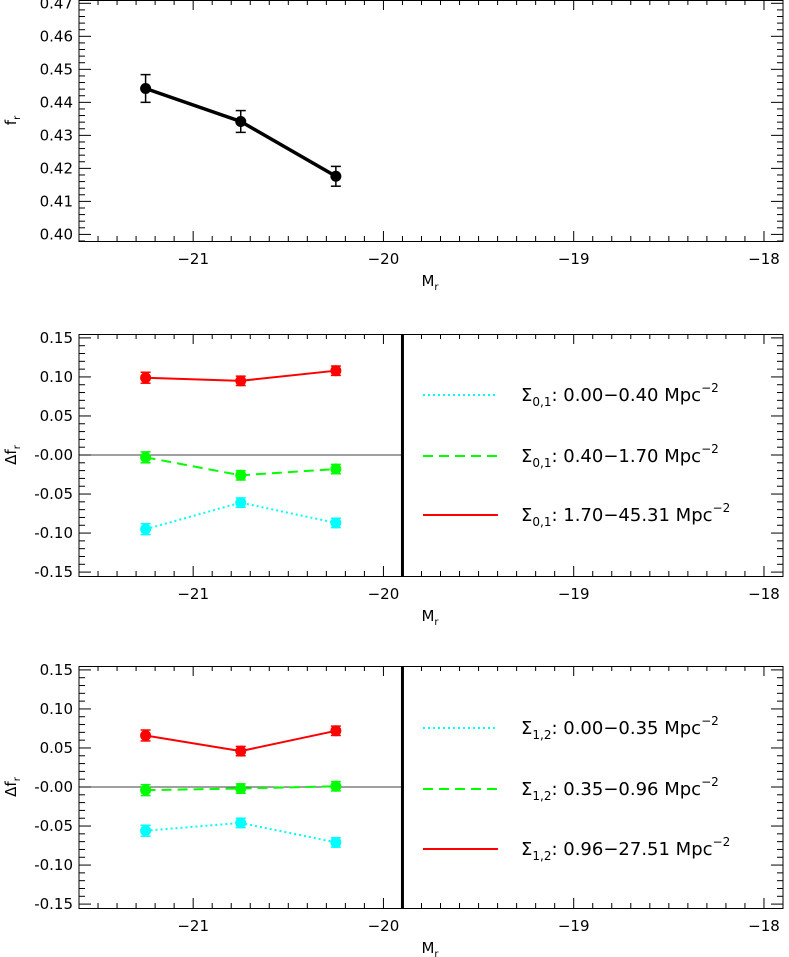 The width and height of the screenshot is (789, 957). What do you see at coordinates (12, 120) in the screenshot?
I see `y-axis-title: fr` at bounding box center [12, 120].